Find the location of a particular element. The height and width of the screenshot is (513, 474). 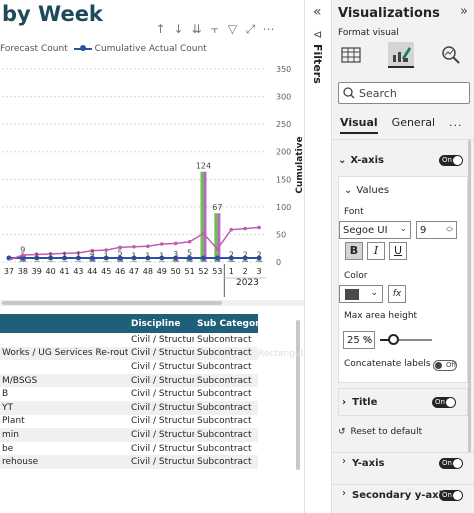

paint-brush-chart-icon is located at coordinates (402, 54).